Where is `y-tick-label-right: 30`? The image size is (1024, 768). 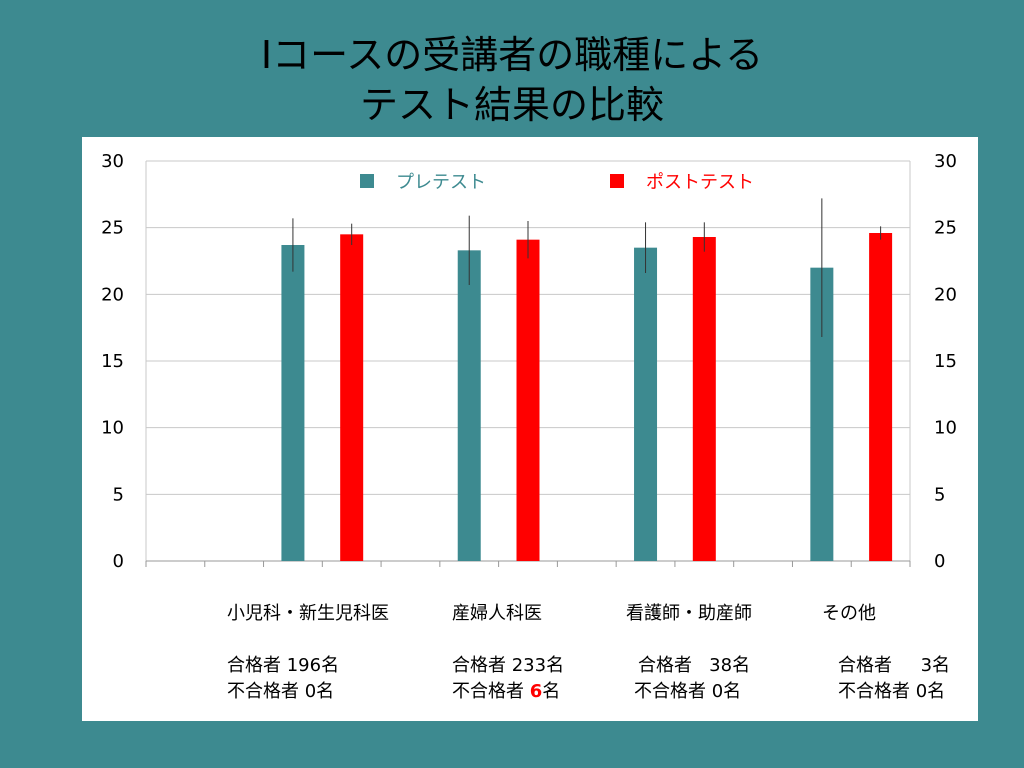 y-tick-label-right: 30 is located at coordinates (945, 161).